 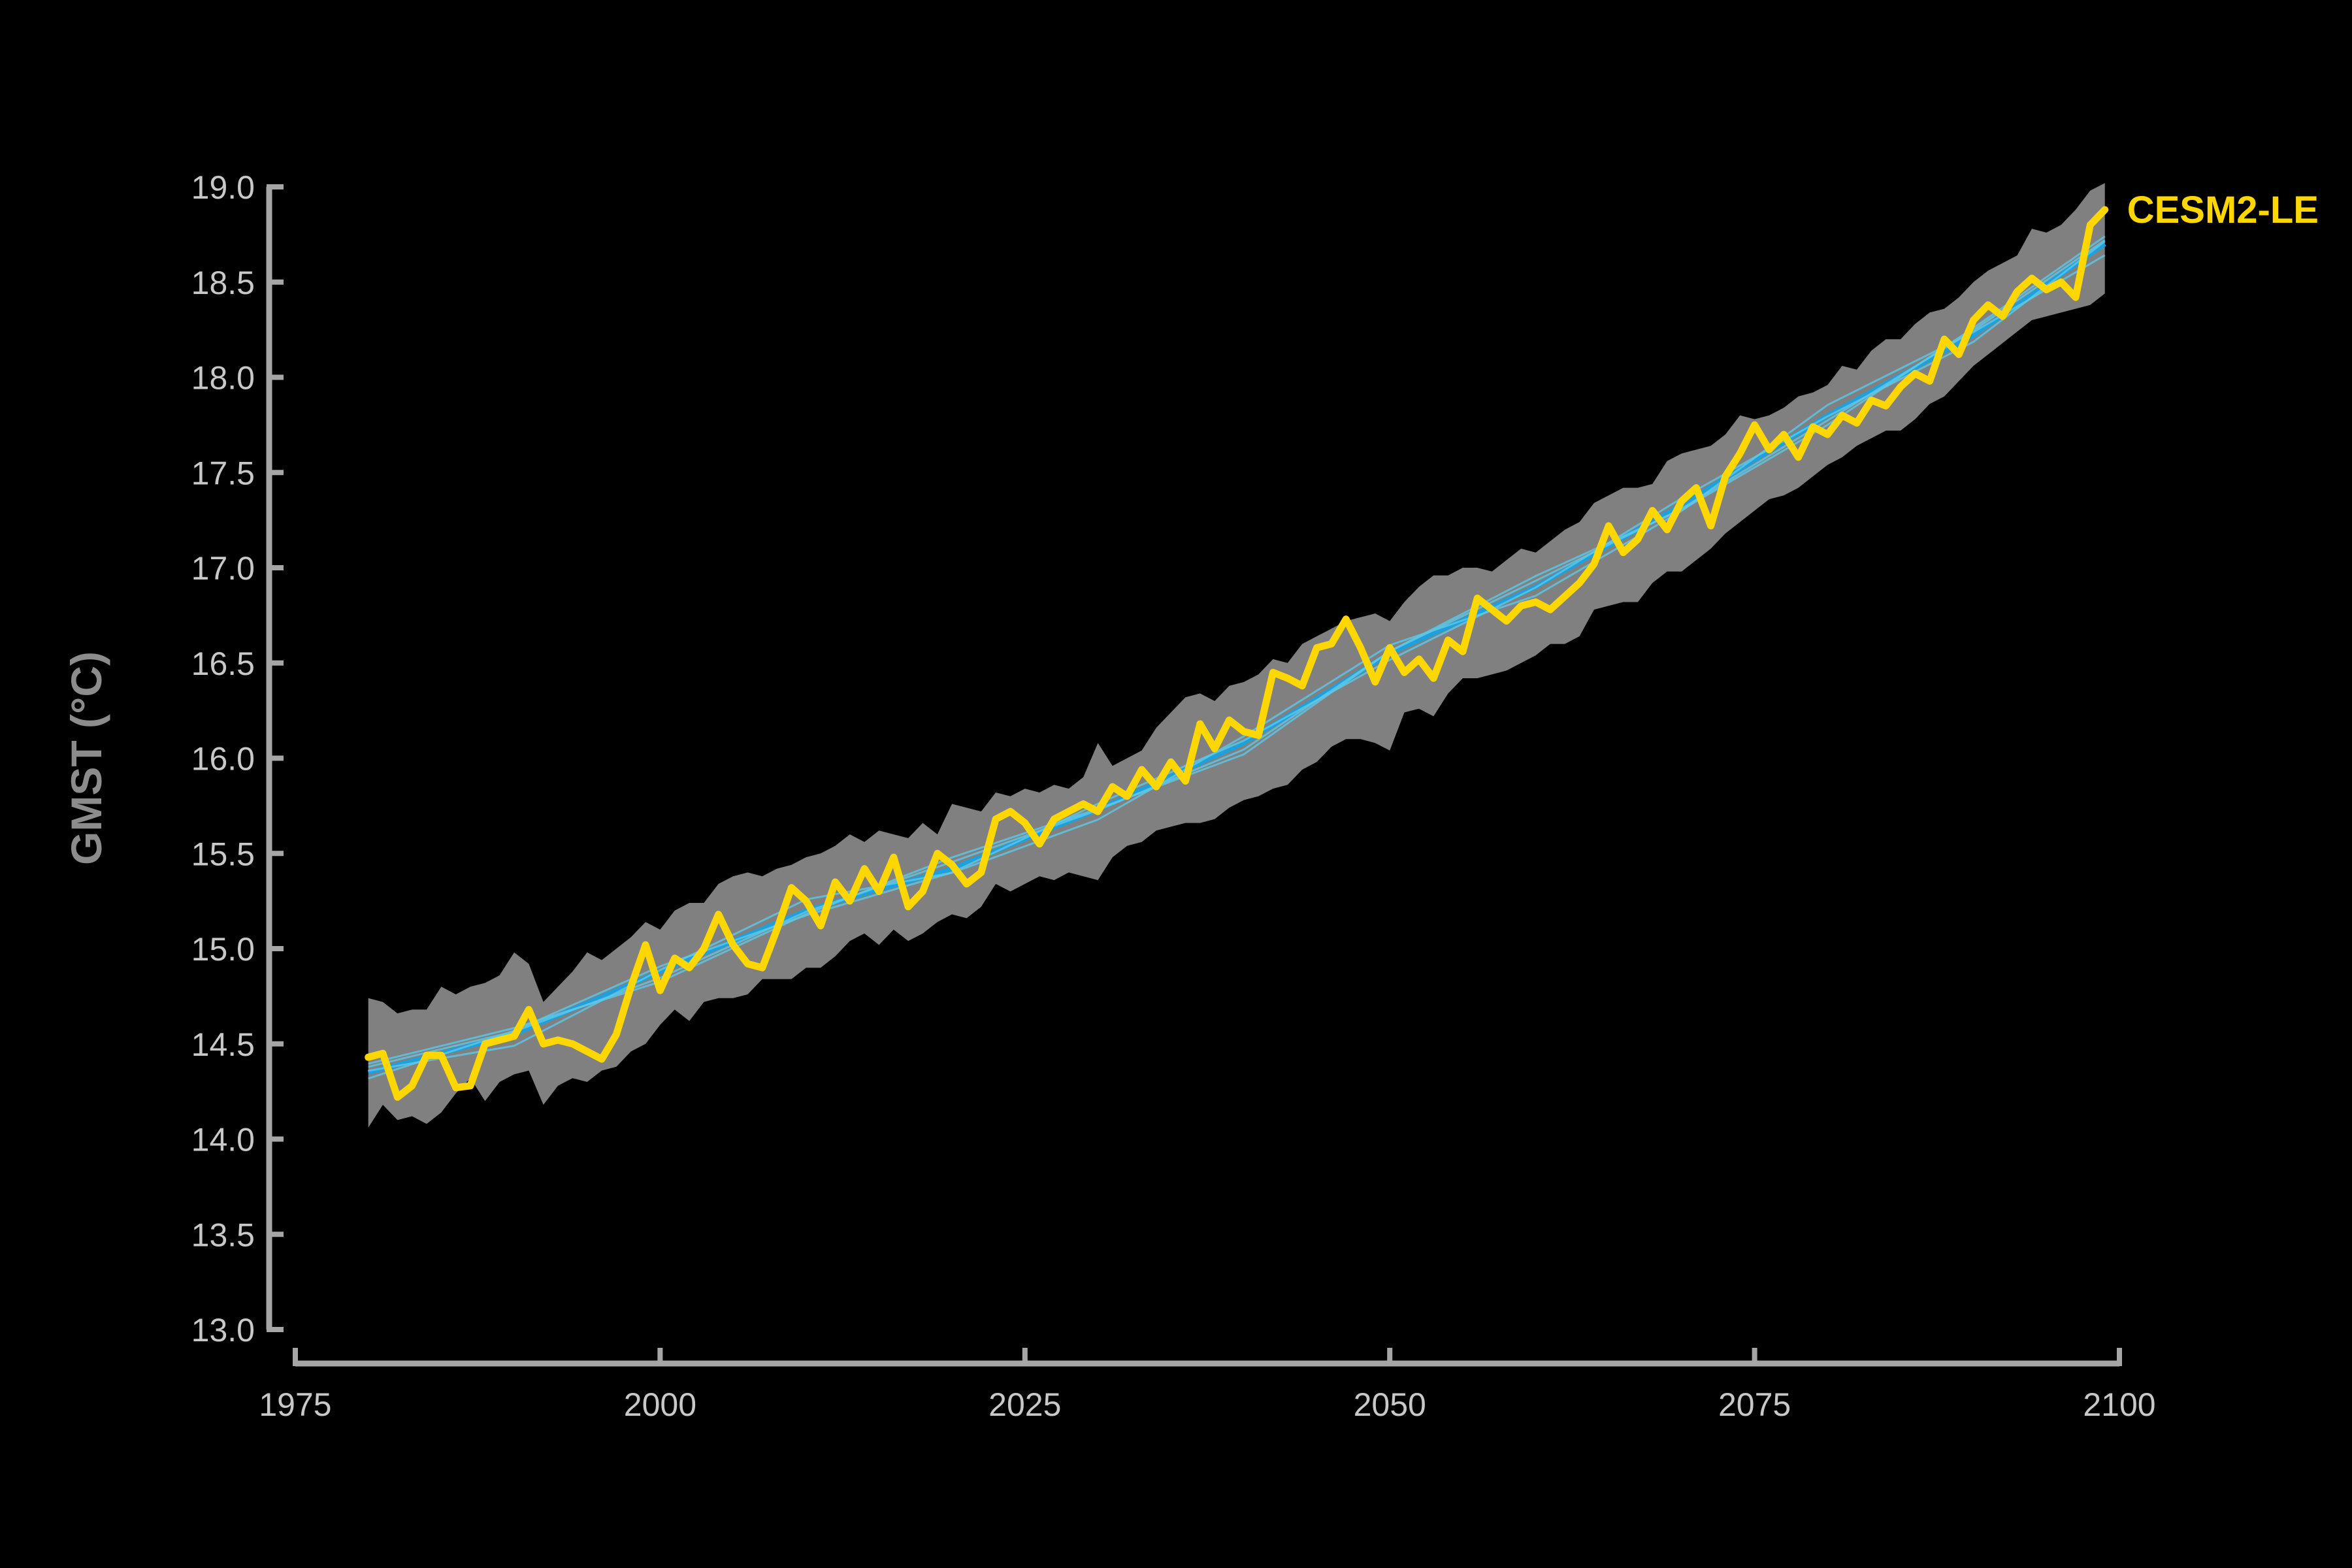 What do you see at coordinates (1024, 1404) in the screenshot?
I see `x-tick-label: 2025` at bounding box center [1024, 1404].